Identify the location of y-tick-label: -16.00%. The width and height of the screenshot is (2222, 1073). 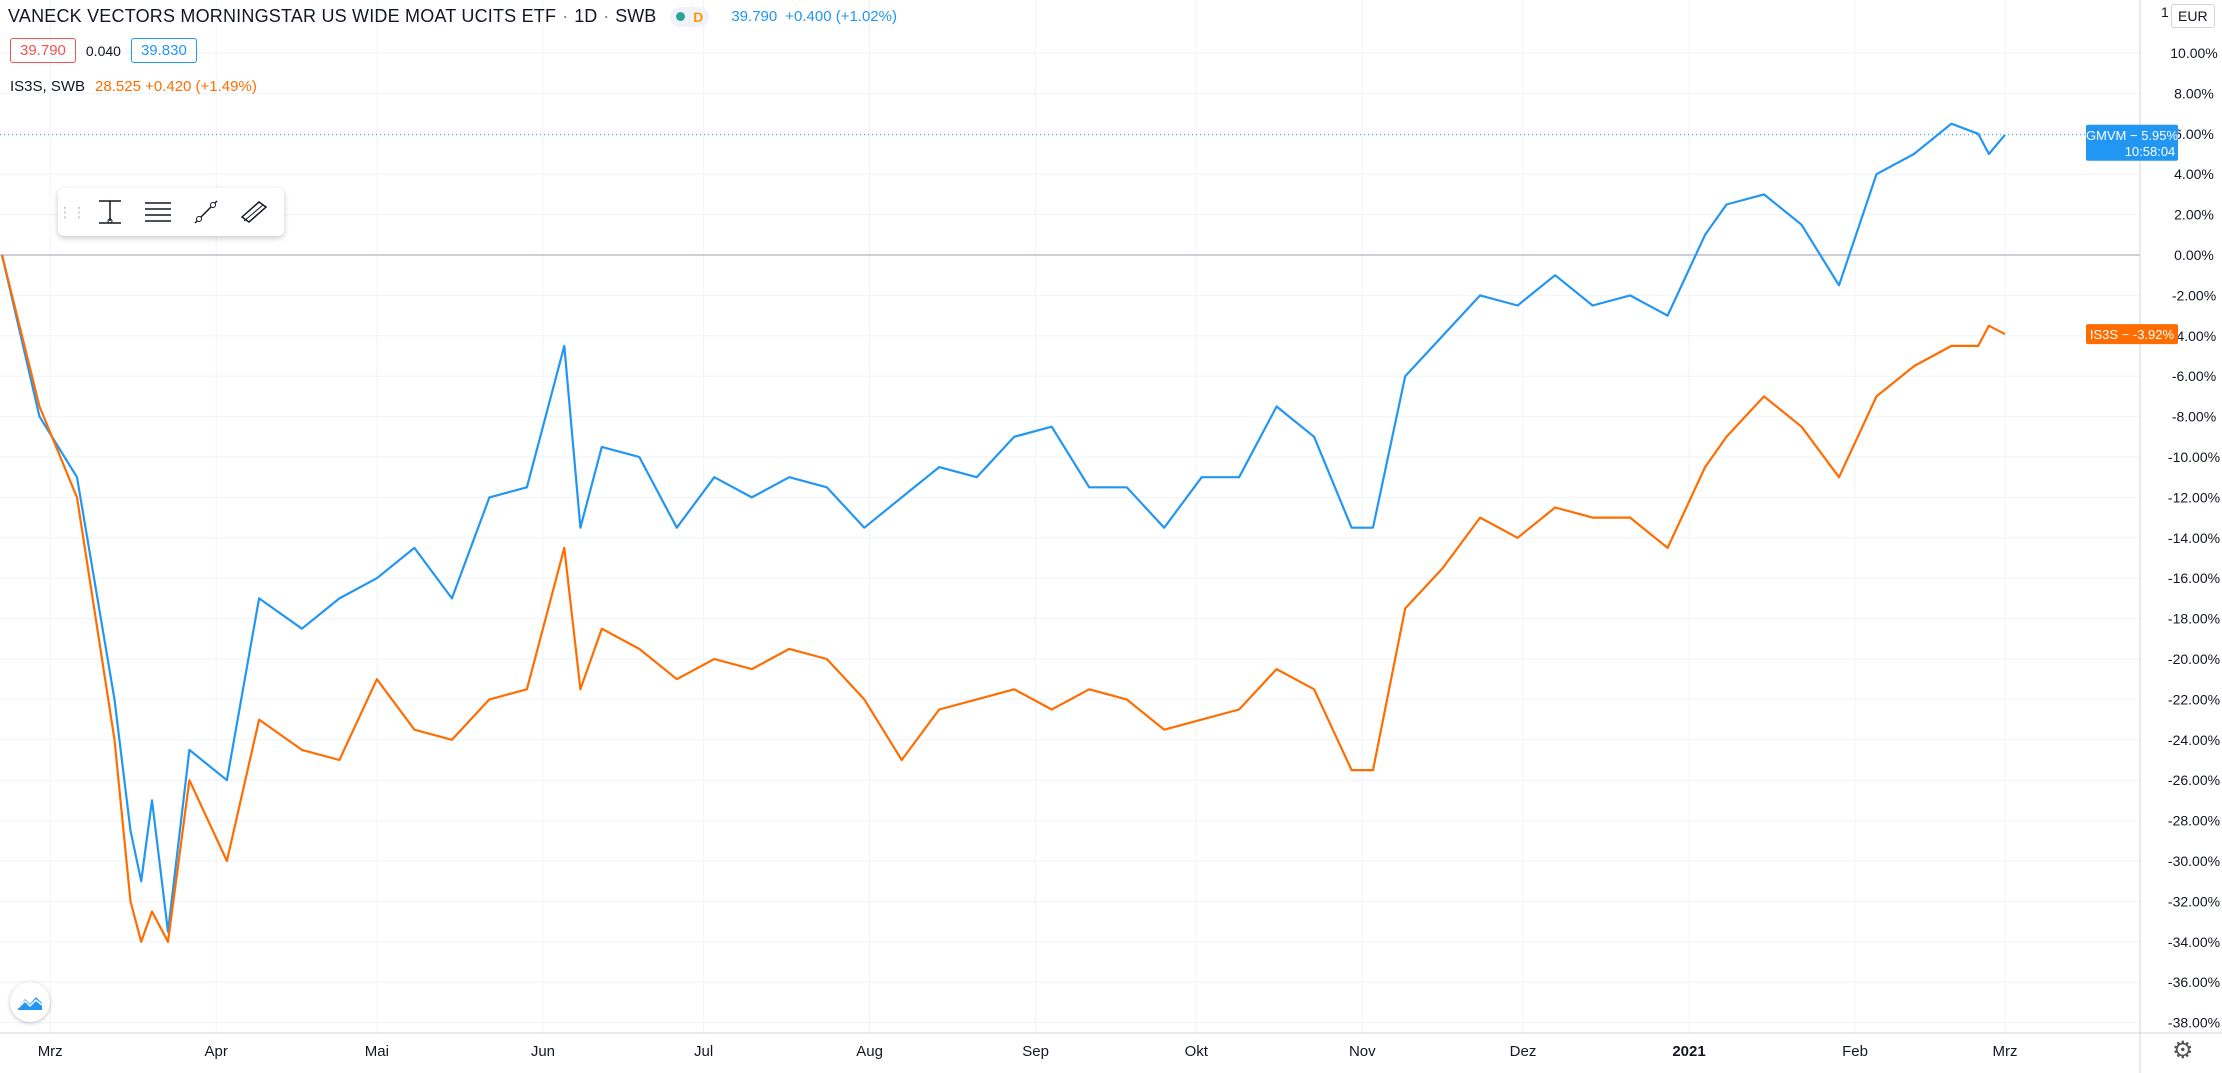
(2194, 578).